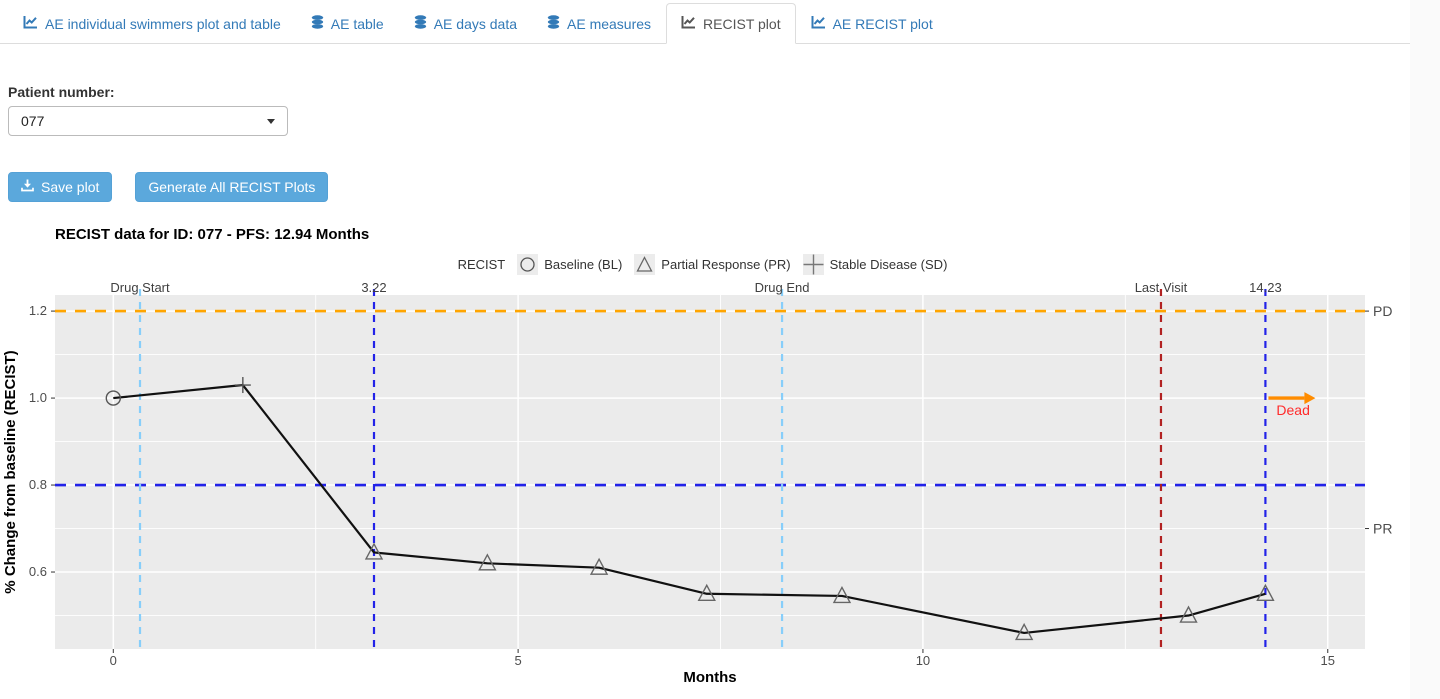  What do you see at coordinates (373, 287) in the screenshot?
I see `vline-top-label: 3.22` at bounding box center [373, 287].